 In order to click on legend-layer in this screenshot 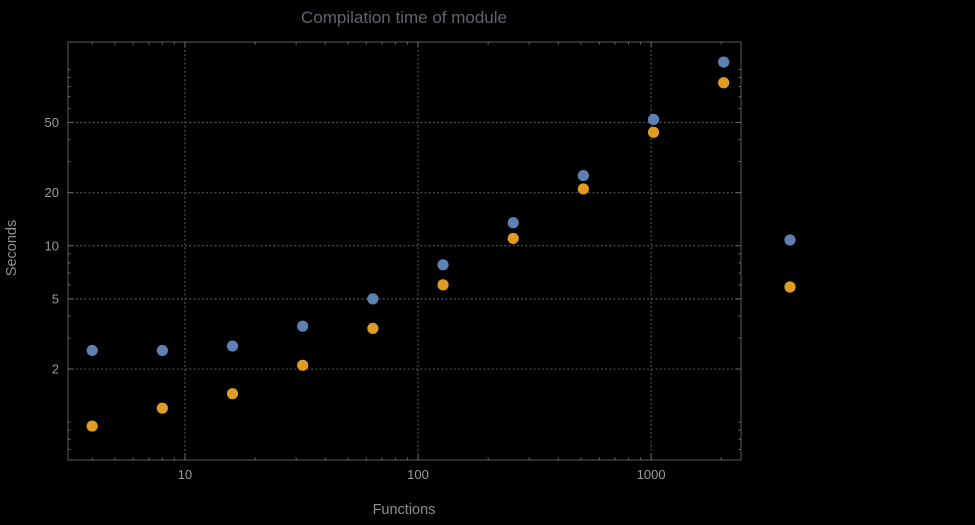, I will do `click(790, 263)`.